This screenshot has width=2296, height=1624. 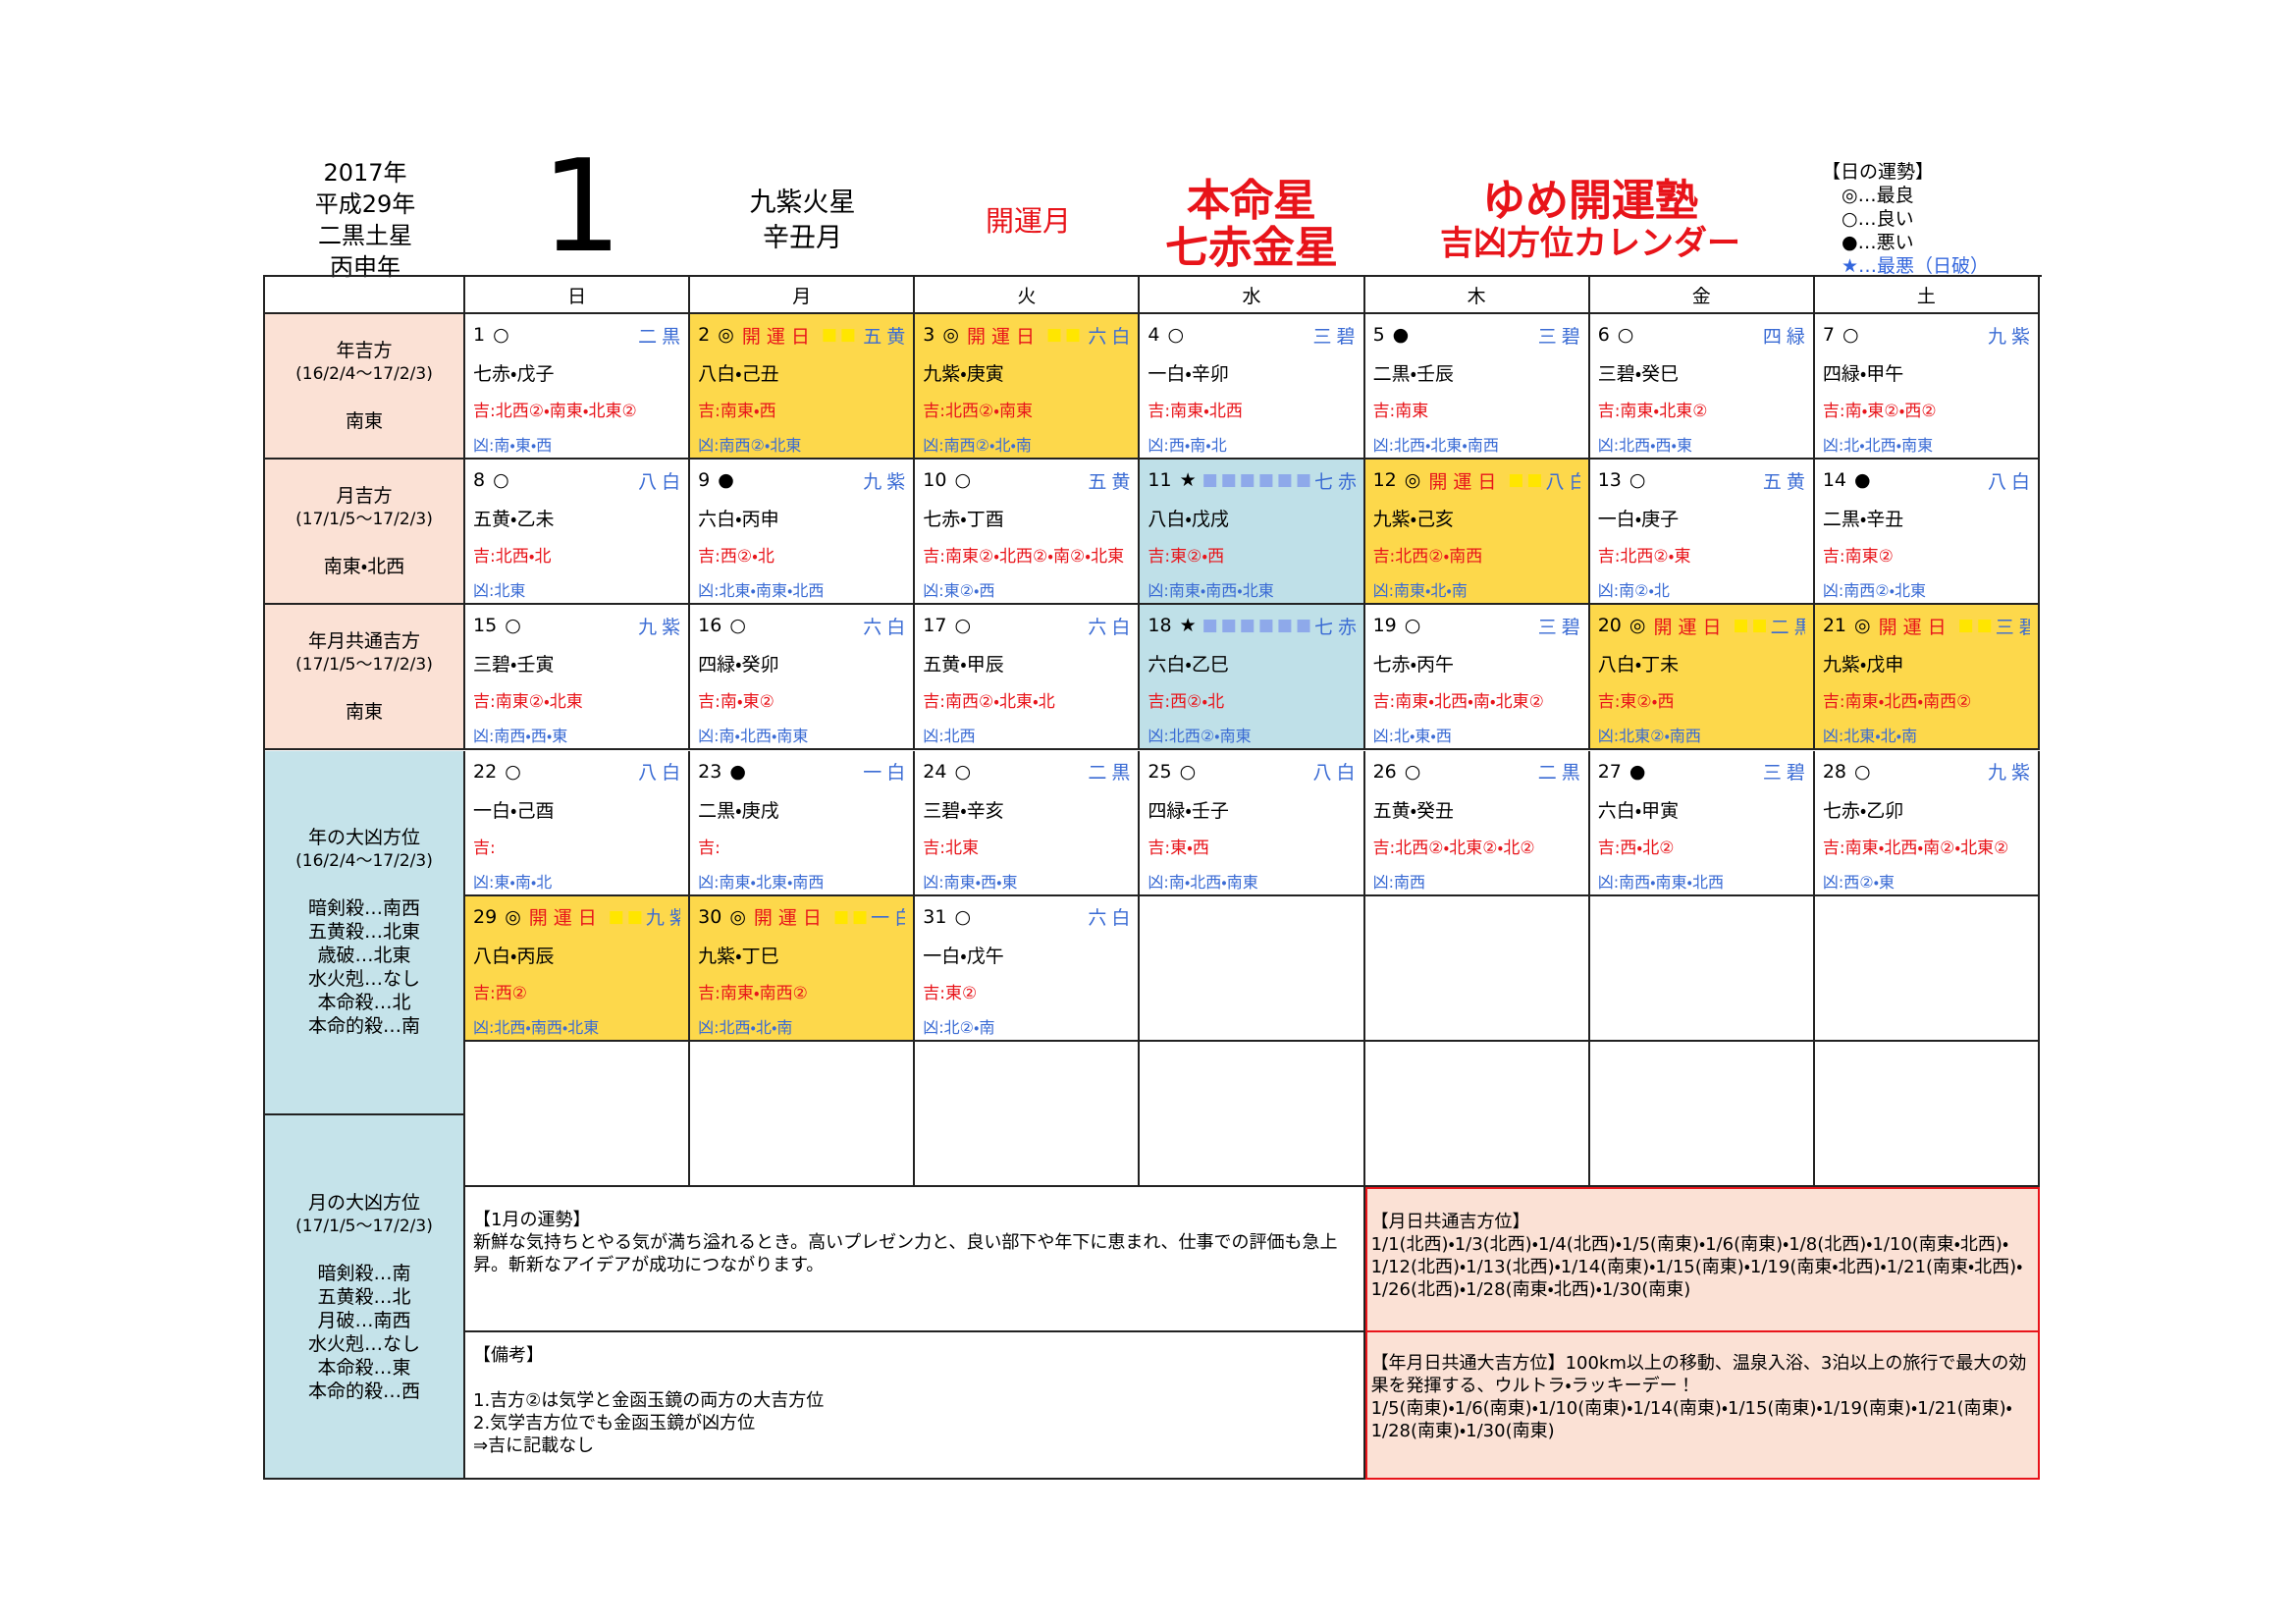 I want to click on weekday-cell: 水, so click(x=1252, y=295).